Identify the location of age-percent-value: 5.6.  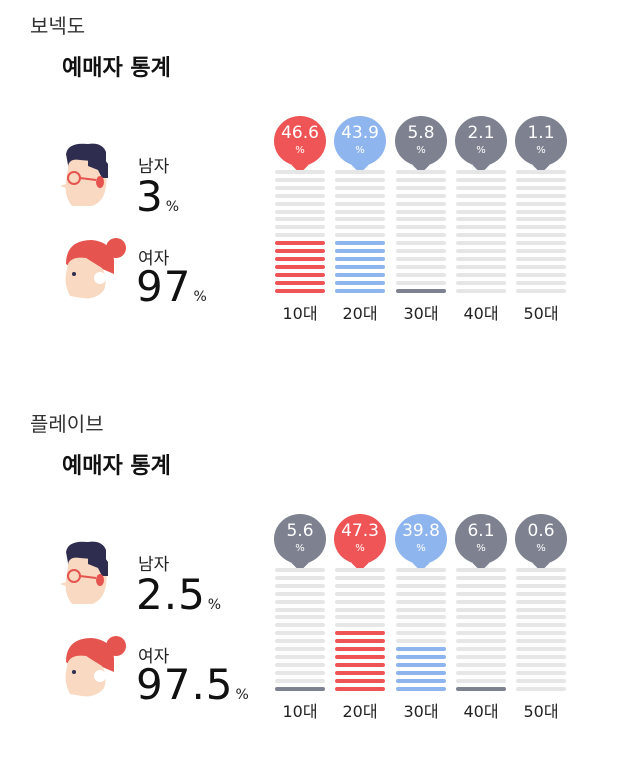
(300, 531).